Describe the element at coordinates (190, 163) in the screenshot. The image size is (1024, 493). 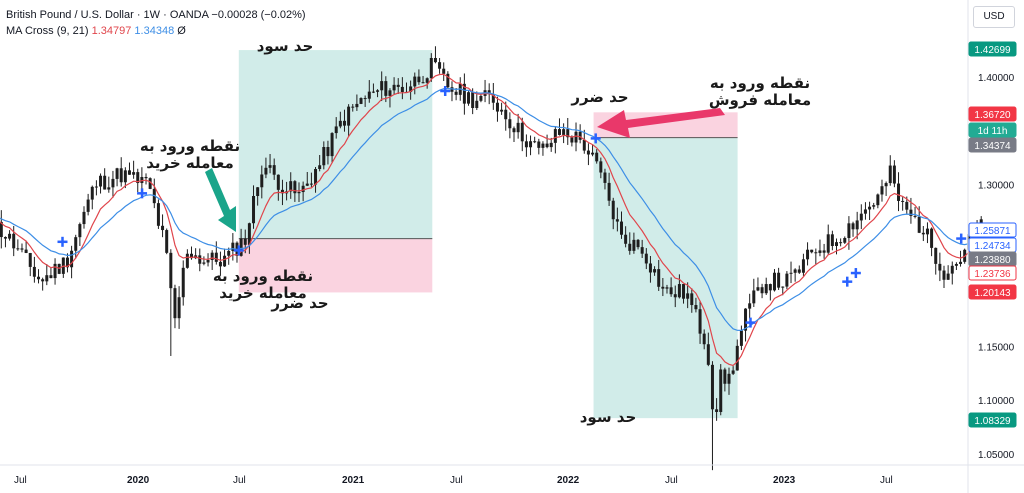
I see `buy-entry-upper-label-line: معامله خرید` at that location.